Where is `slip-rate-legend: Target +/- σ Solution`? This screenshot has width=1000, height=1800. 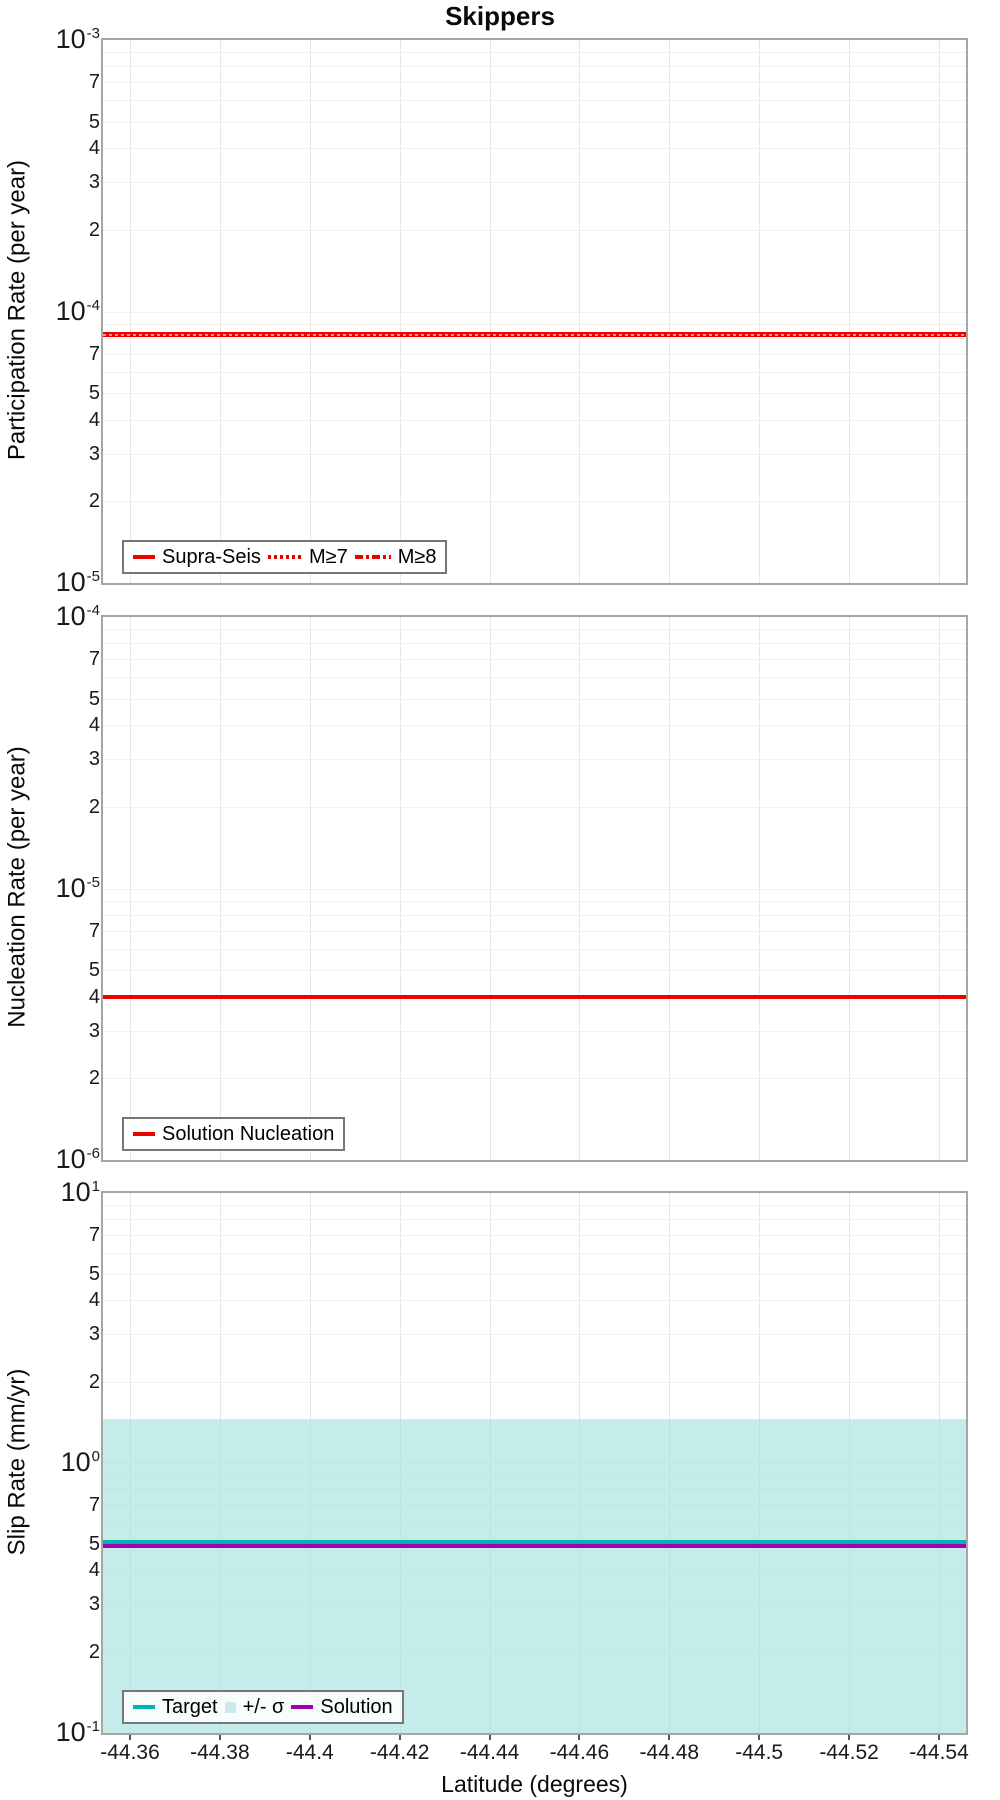 slip-rate-legend: Target +/- σ Solution is located at coordinates (263, 1707).